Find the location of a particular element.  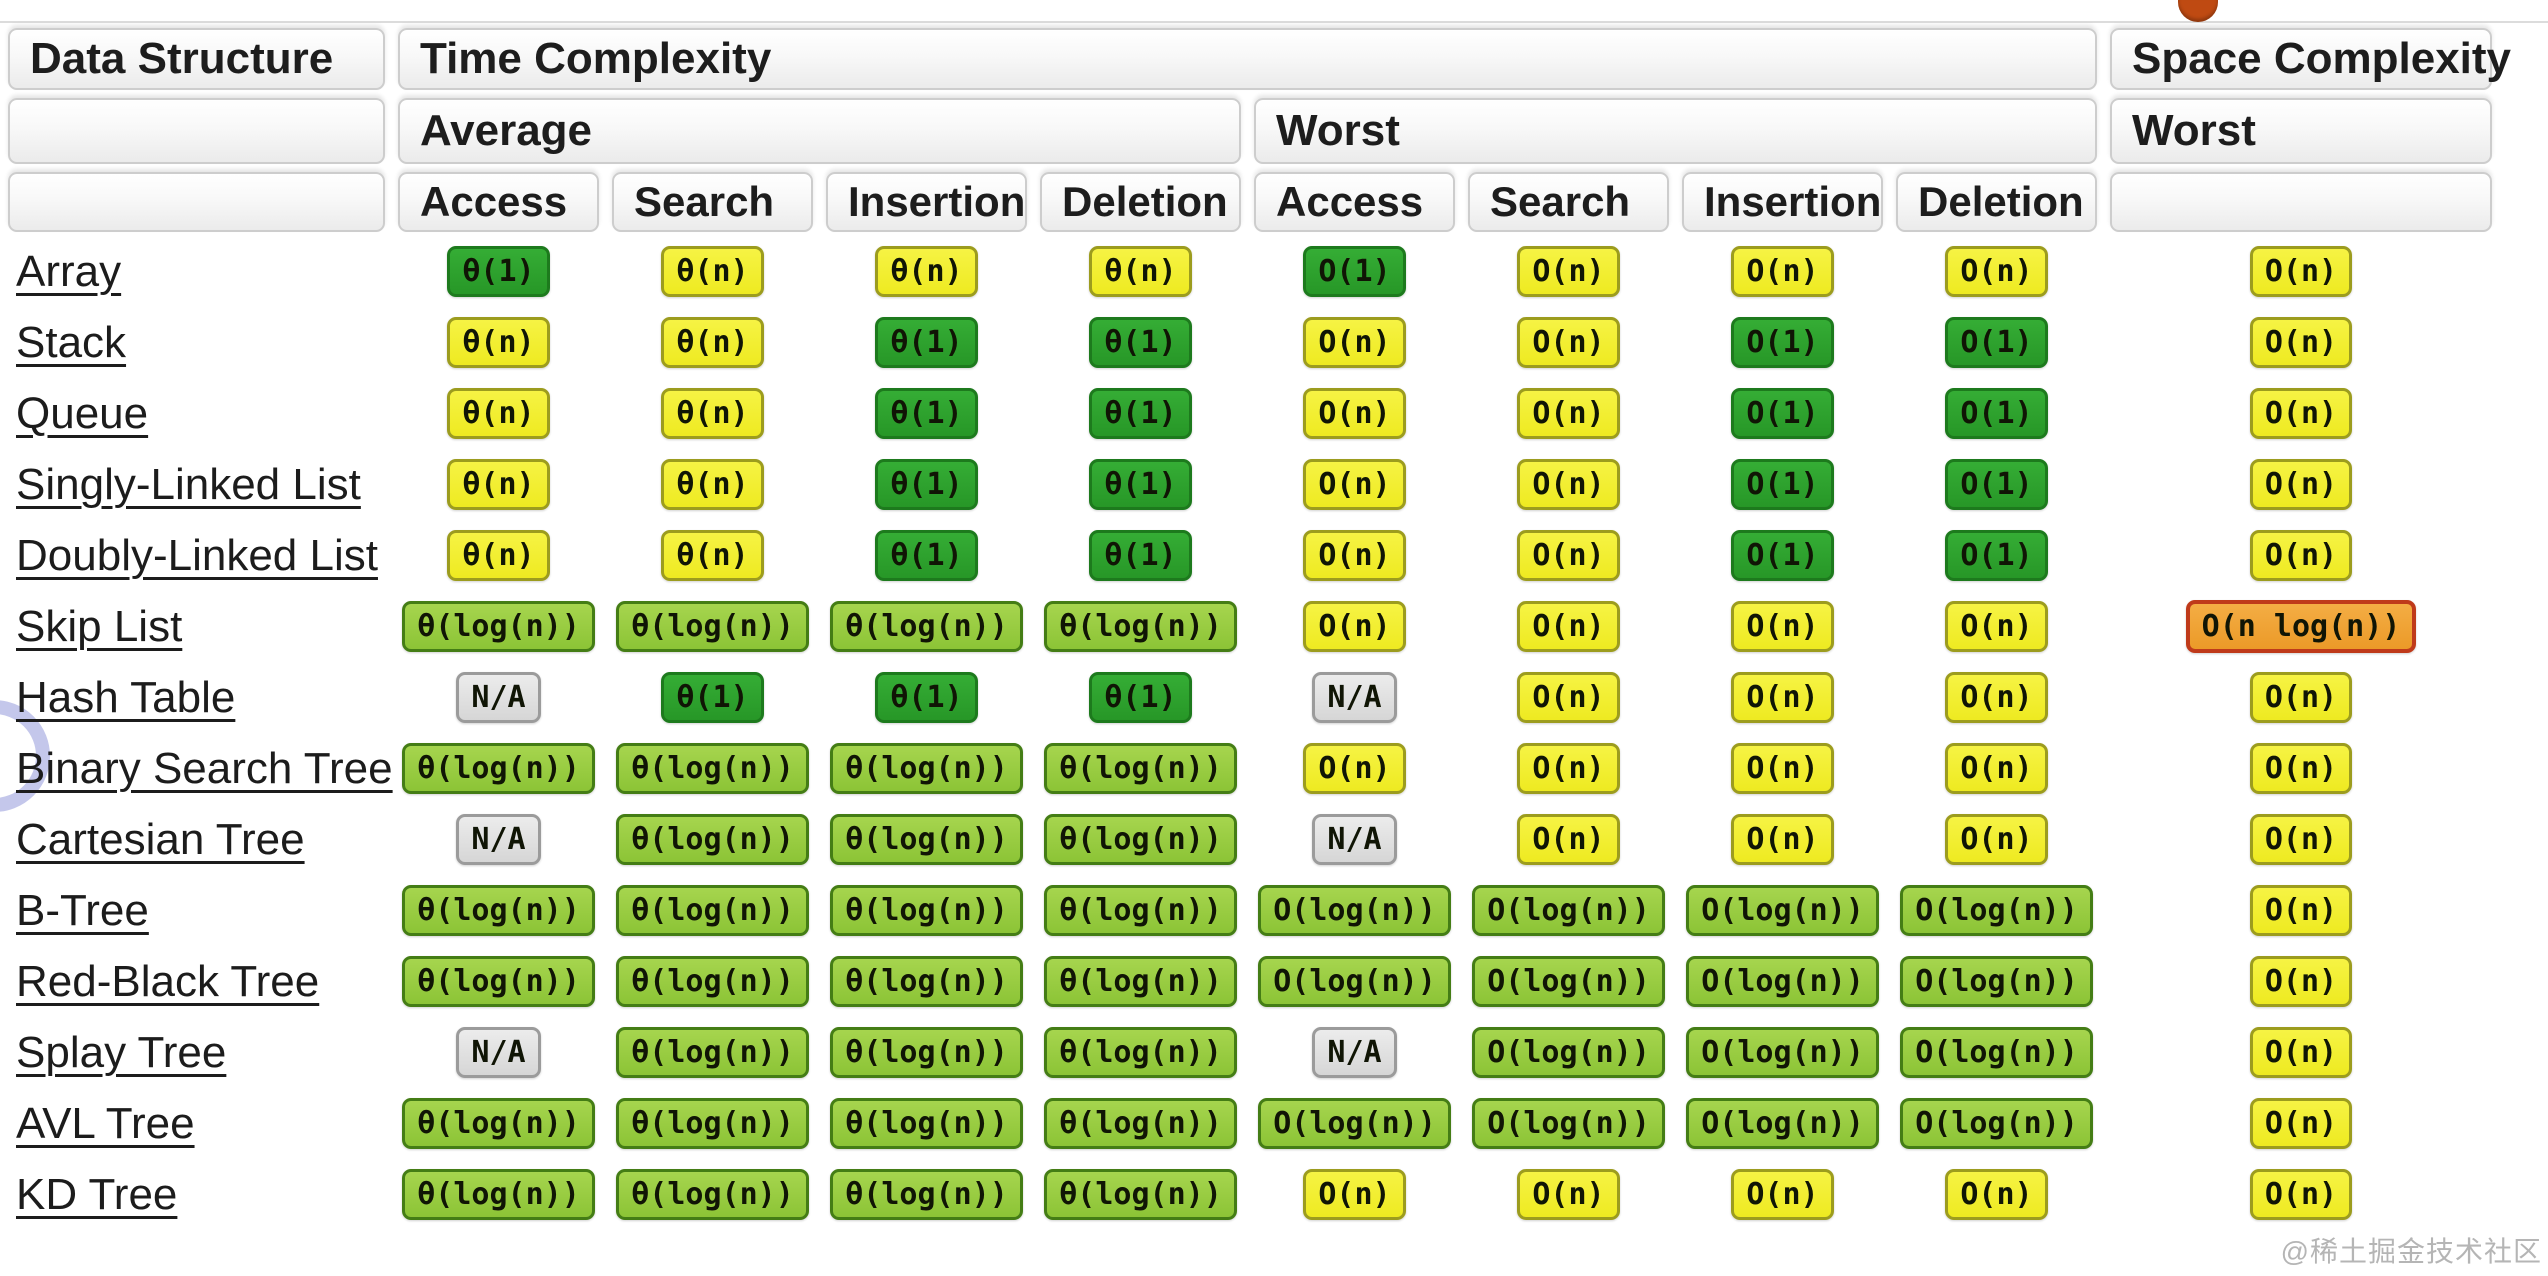

row-label-link: Stack is located at coordinates (71, 342).